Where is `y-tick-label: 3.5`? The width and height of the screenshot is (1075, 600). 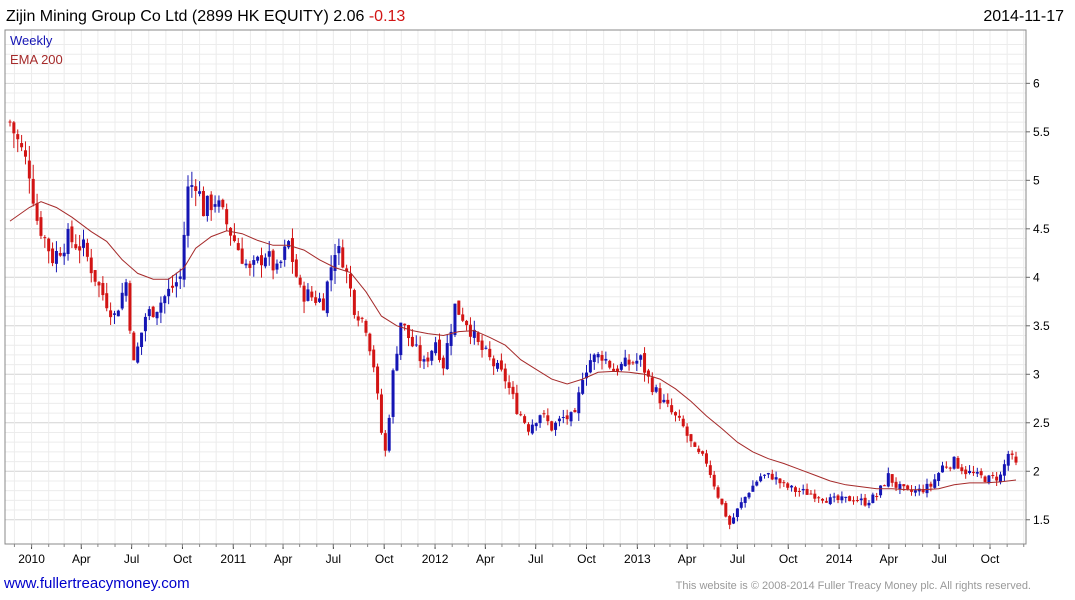
y-tick-label: 3.5 is located at coordinates (1041, 326).